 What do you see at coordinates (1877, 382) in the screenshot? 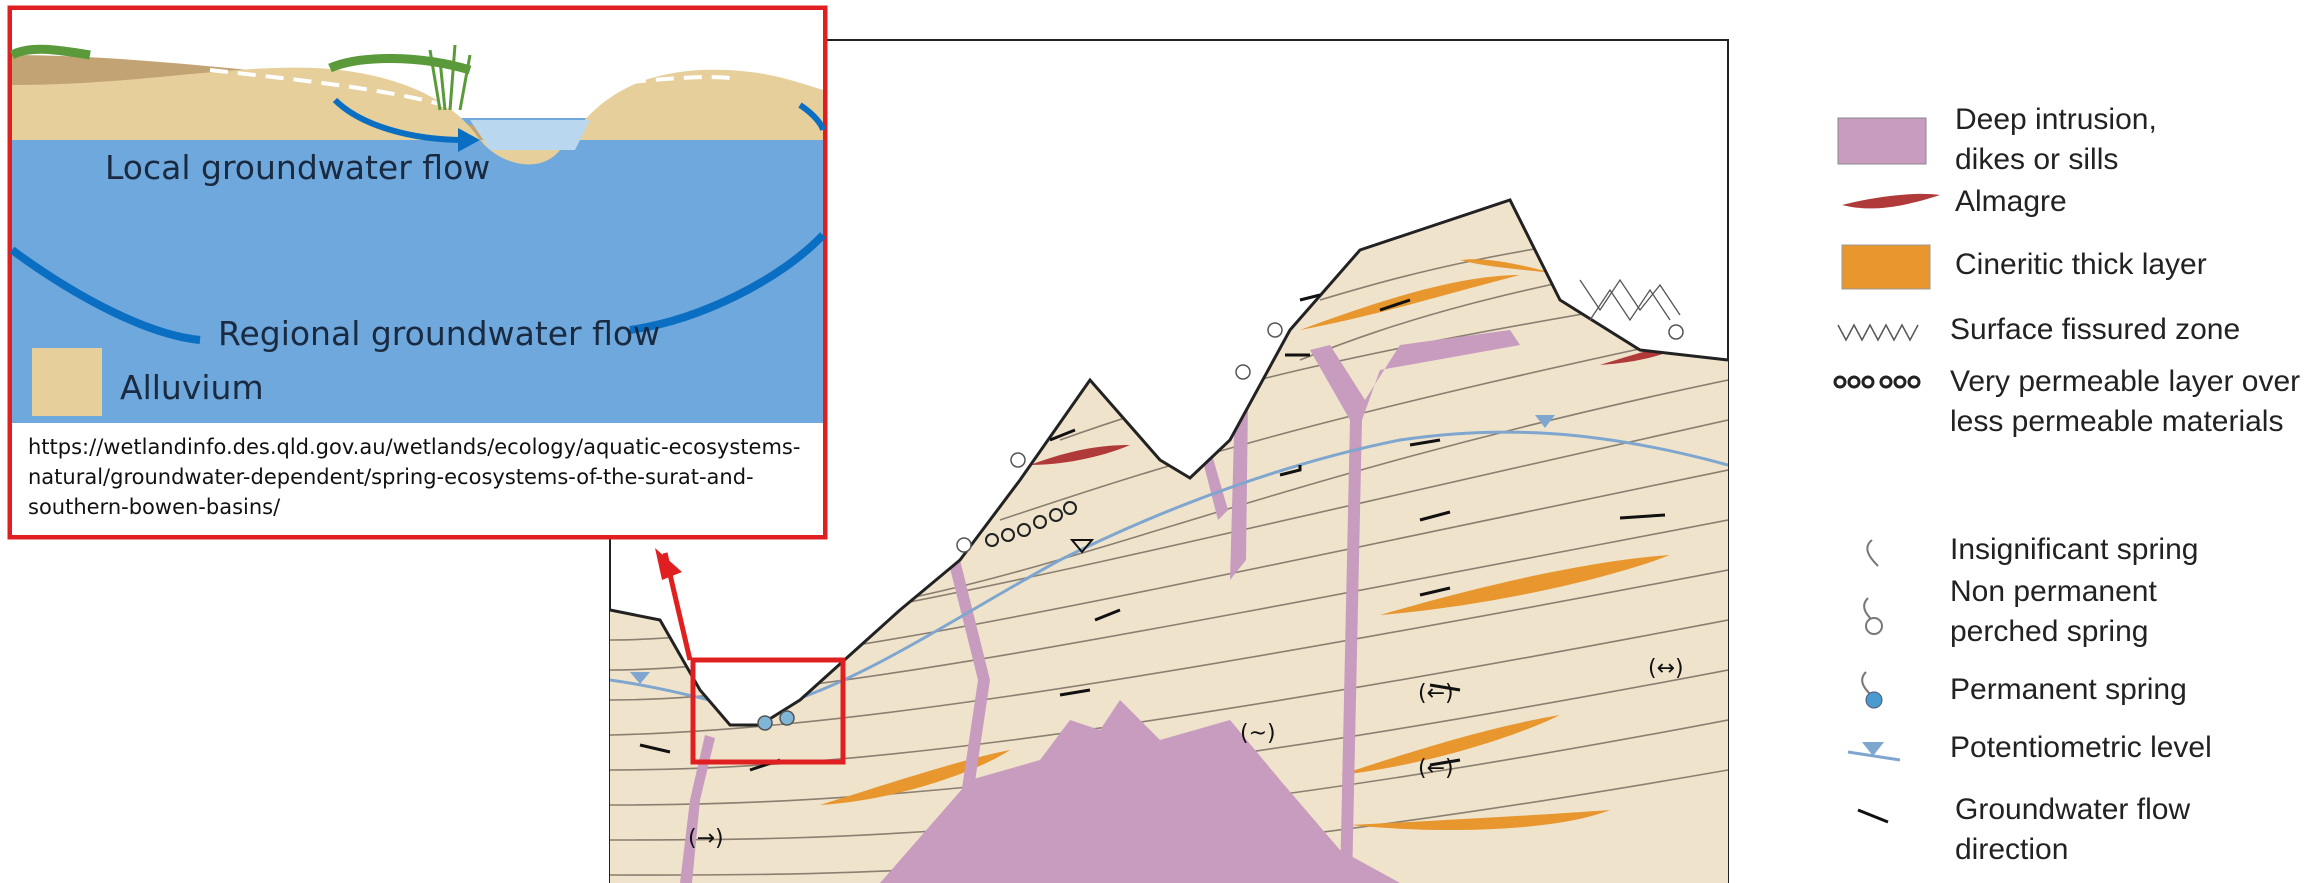
I see `legend-circles-icon` at bounding box center [1877, 382].